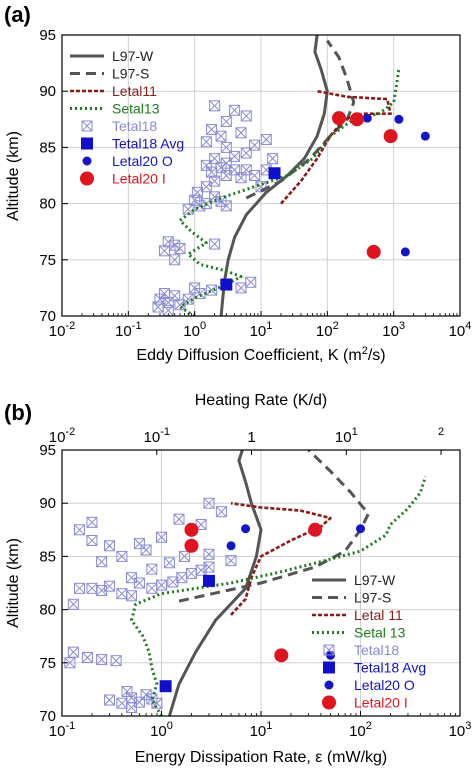  I want to click on legend-entry-l97-w-label: L97-W, so click(375, 580).